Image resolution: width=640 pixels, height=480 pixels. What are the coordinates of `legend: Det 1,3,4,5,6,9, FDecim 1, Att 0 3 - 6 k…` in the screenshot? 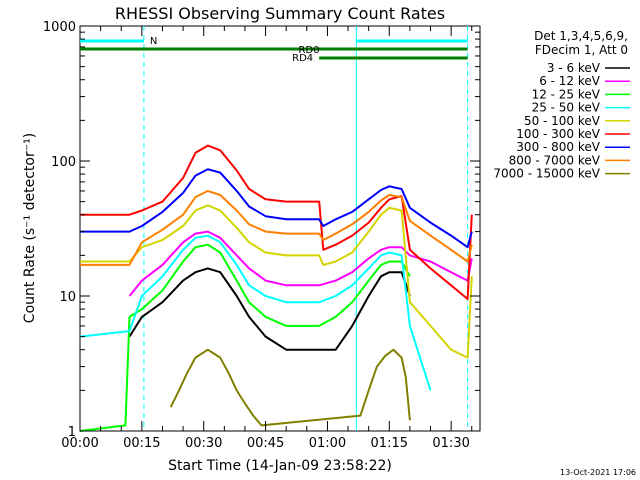 It's located at (561, 105).